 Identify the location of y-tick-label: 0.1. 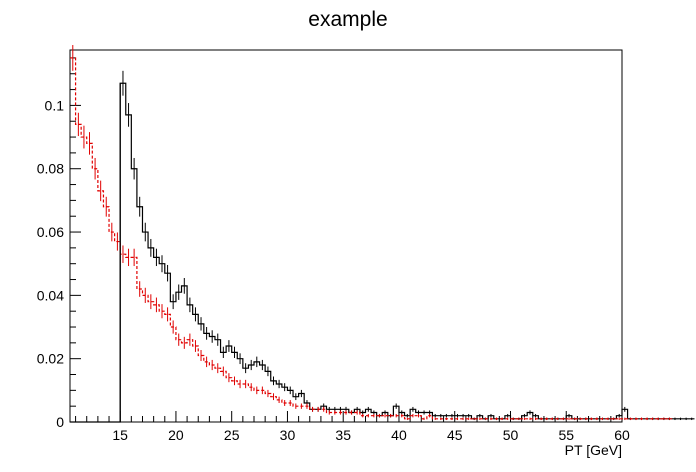
(55, 105).